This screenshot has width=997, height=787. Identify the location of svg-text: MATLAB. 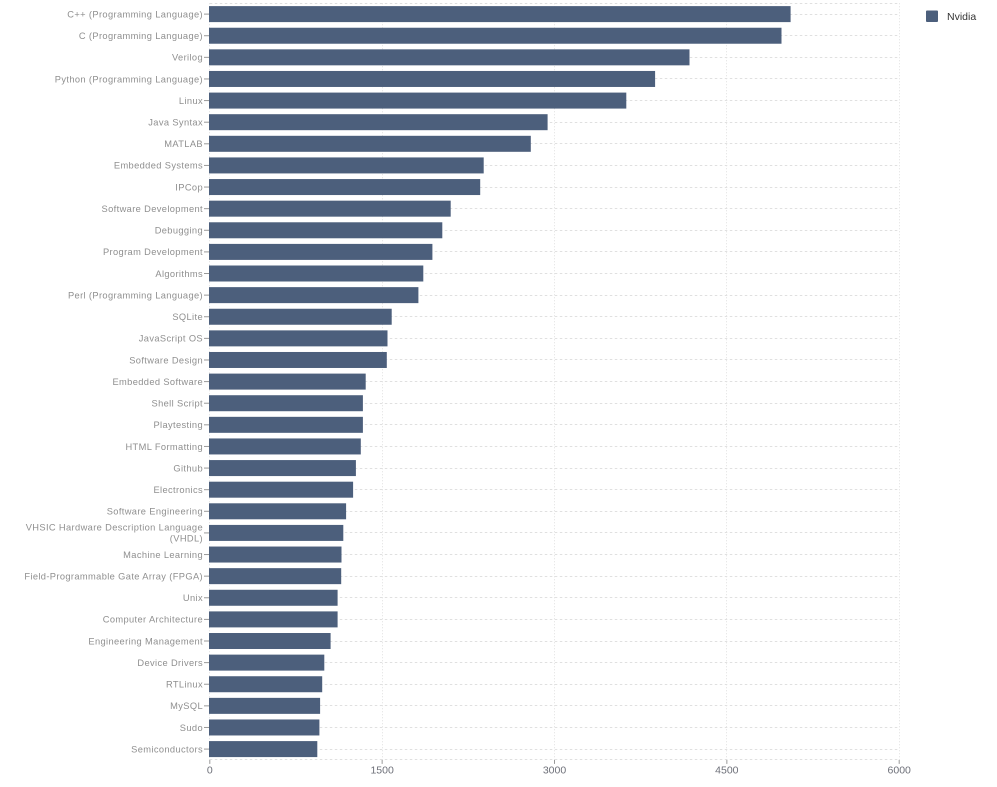
(183, 144).